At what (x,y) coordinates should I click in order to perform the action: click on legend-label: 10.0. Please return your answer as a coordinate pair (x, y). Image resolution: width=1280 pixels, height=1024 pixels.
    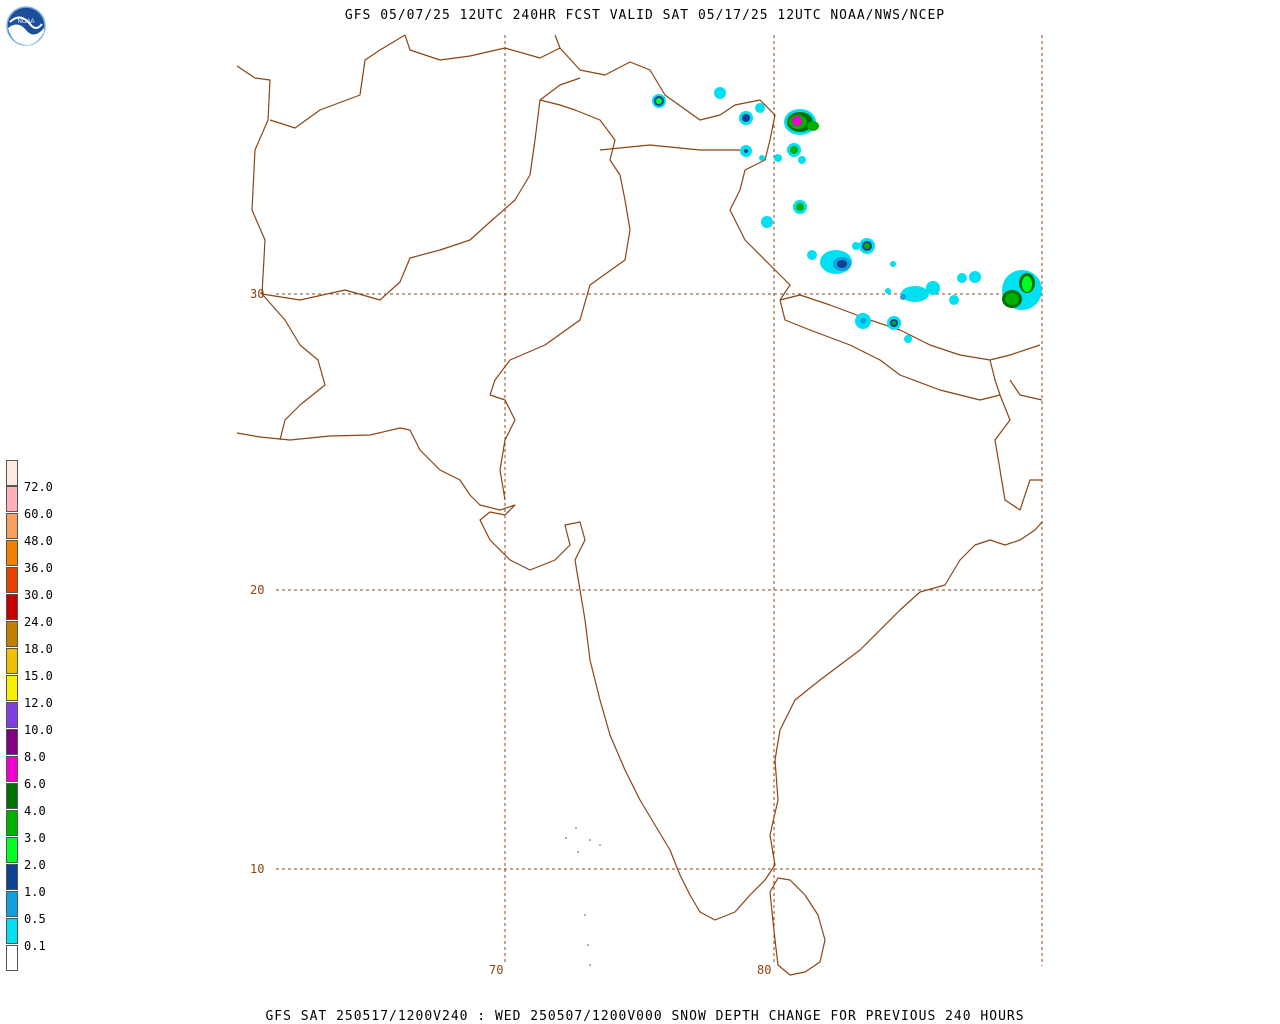
    Looking at the image, I should click on (38, 730).